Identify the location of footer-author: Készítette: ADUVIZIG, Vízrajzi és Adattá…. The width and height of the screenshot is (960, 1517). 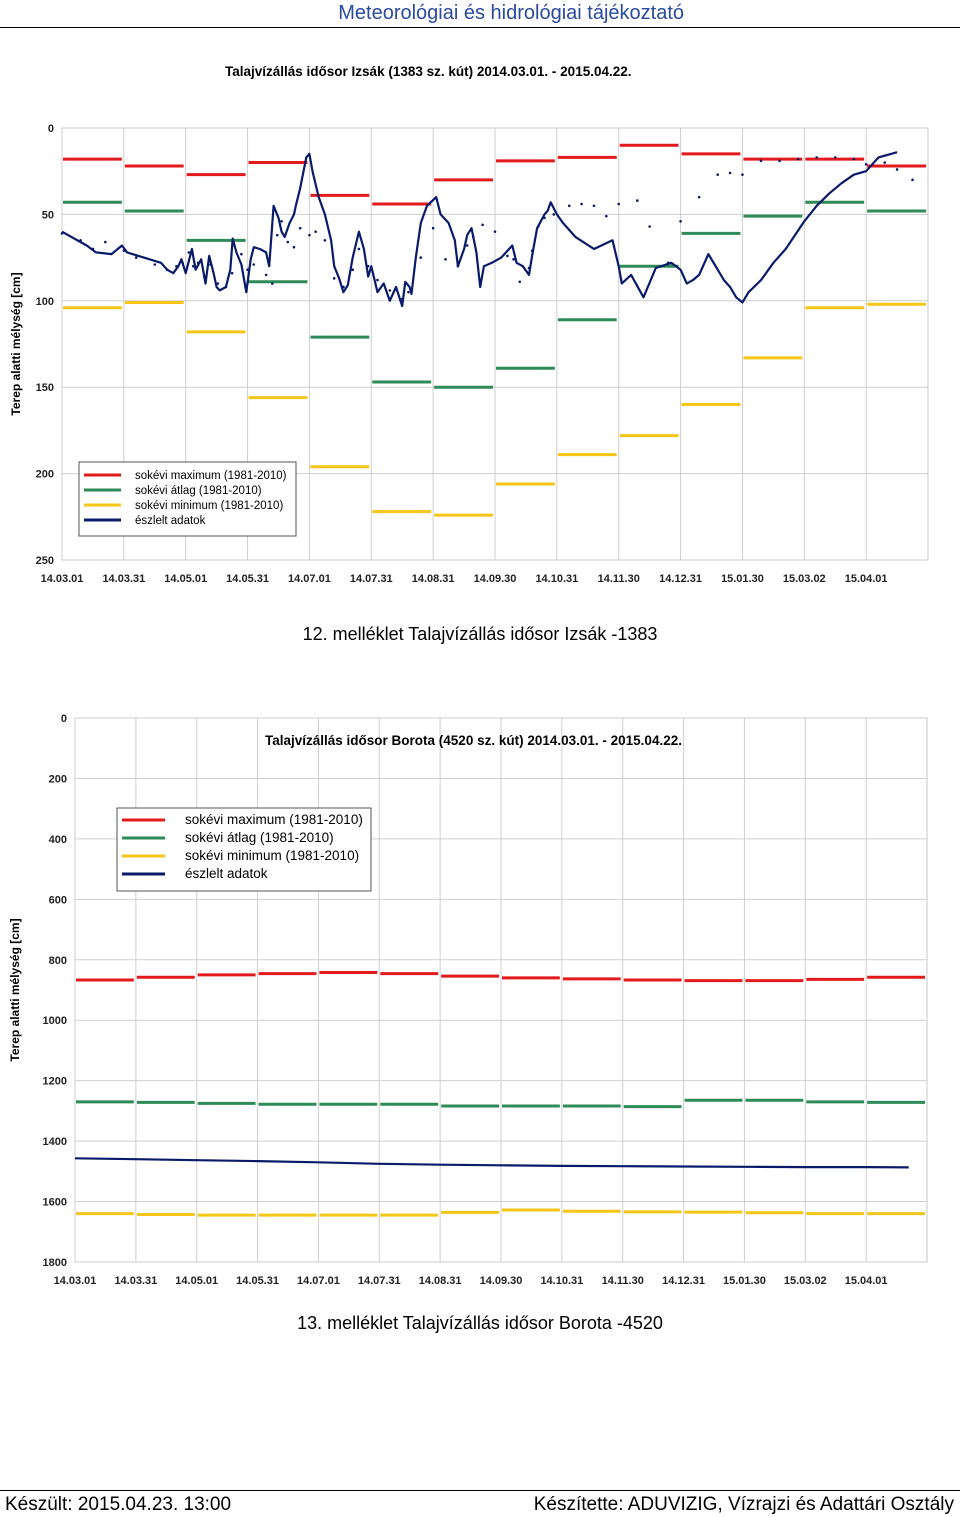
(743, 1504).